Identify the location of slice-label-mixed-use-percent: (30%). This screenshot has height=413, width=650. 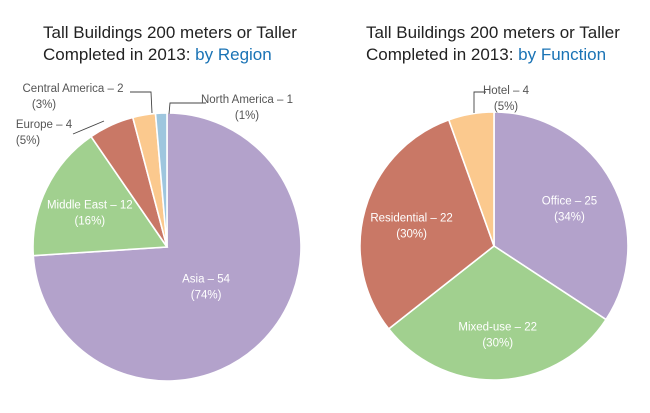
(497, 344).